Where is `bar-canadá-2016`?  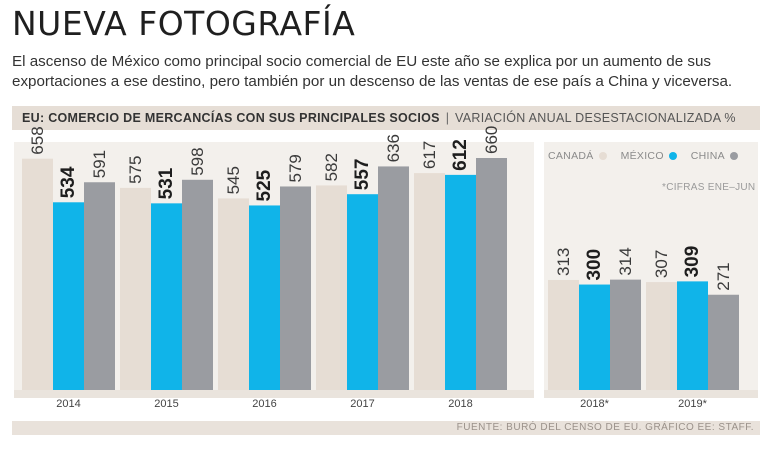 bar-canadá-2016 is located at coordinates (233, 294).